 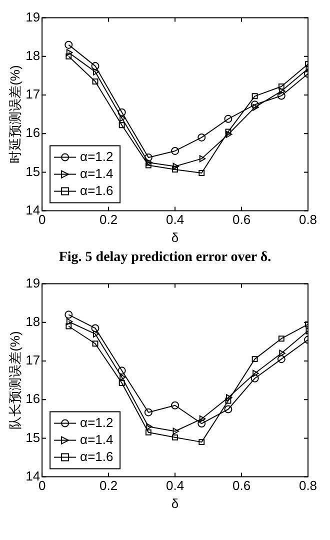 What do you see at coordinates (14, 380) in the screenshot?
I see `y-axis-title: 队长预测误差(%)` at bounding box center [14, 380].